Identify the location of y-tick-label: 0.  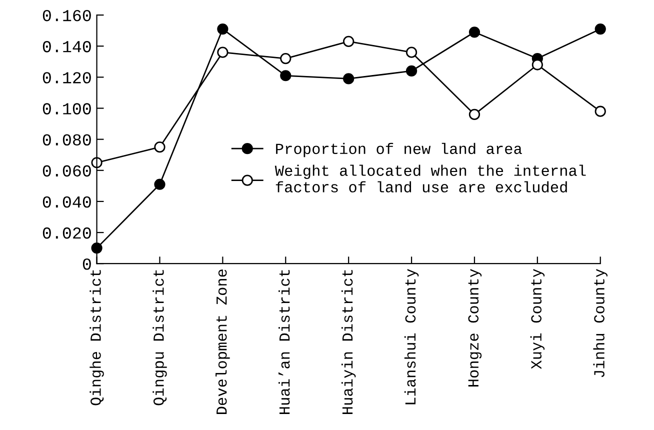
(86, 264).